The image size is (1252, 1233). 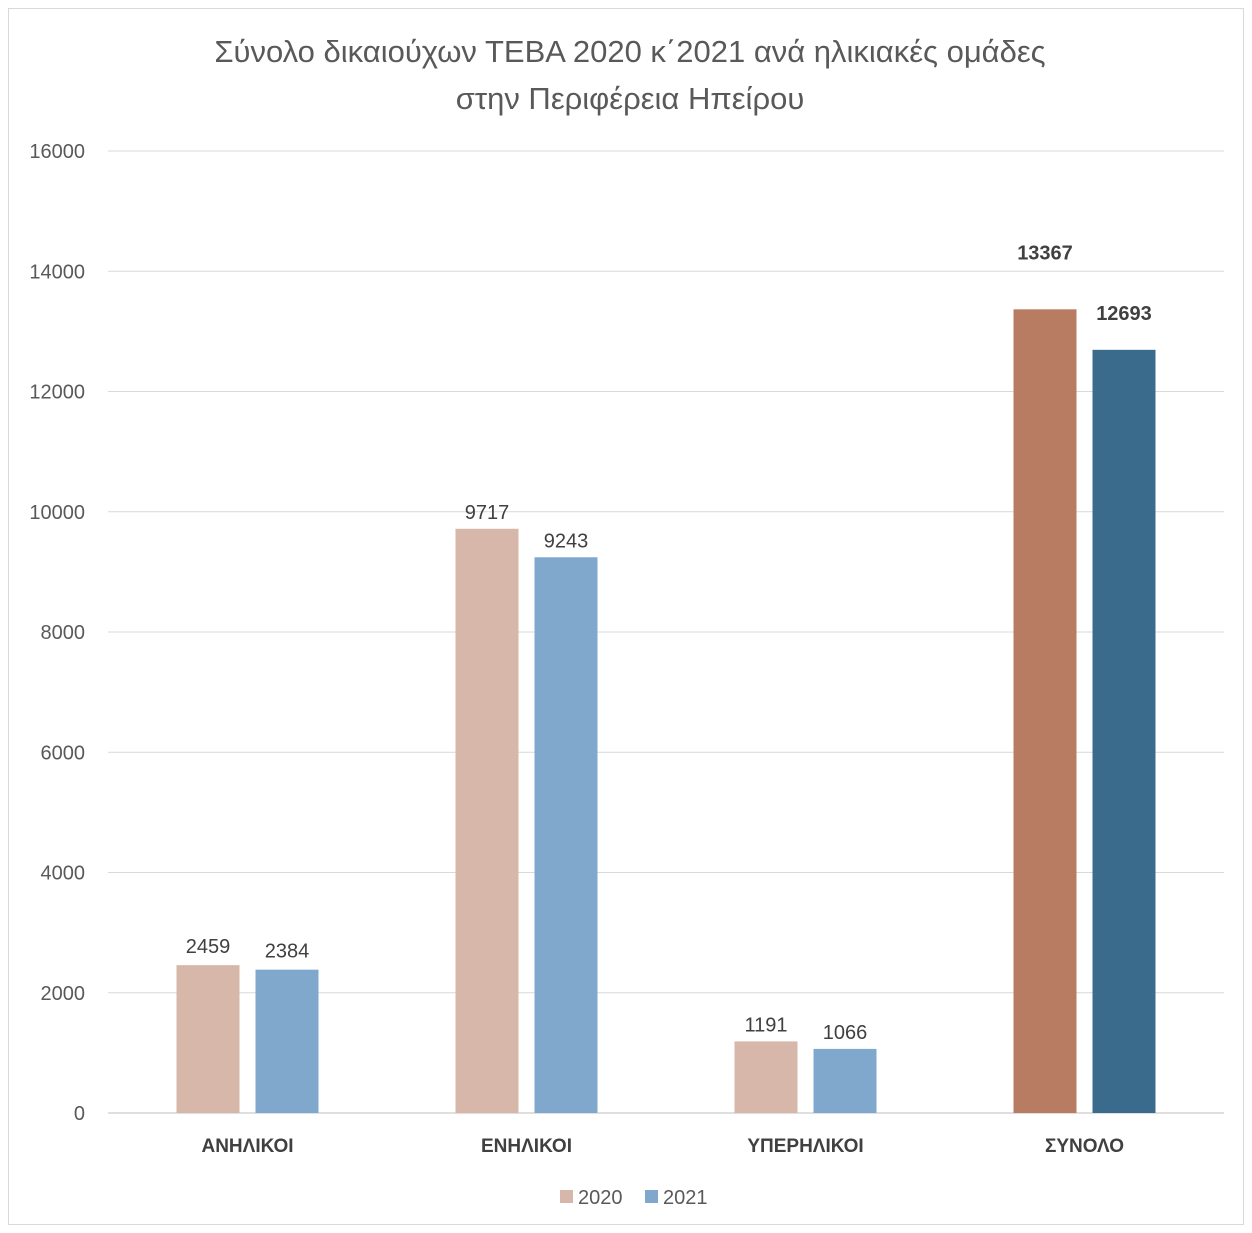 What do you see at coordinates (57, 272) in the screenshot?
I see `y-tick-label: 14000` at bounding box center [57, 272].